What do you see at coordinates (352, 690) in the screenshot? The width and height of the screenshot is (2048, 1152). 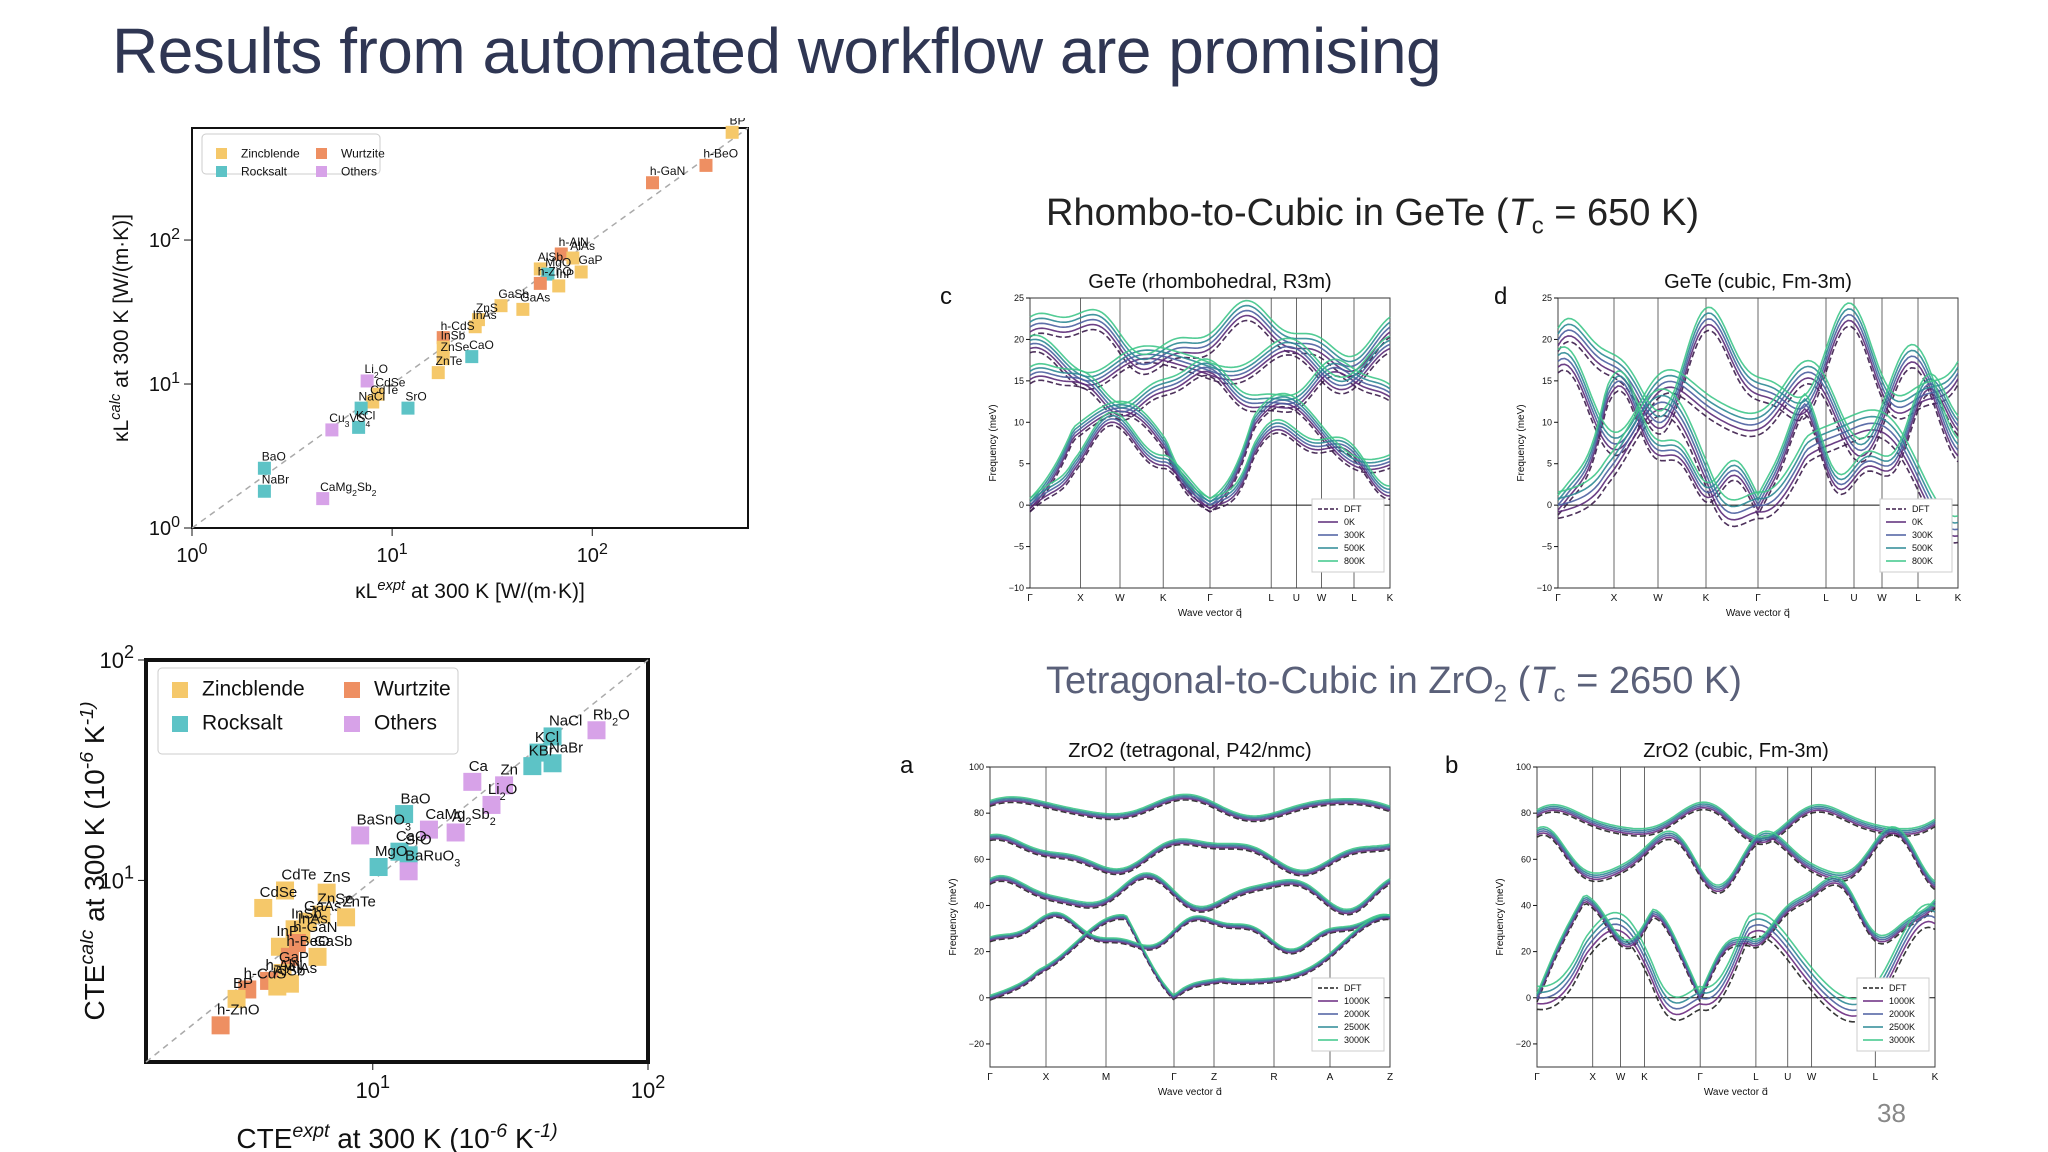 I see `cte-legend-swatch-wurtzite` at bounding box center [352, 690].